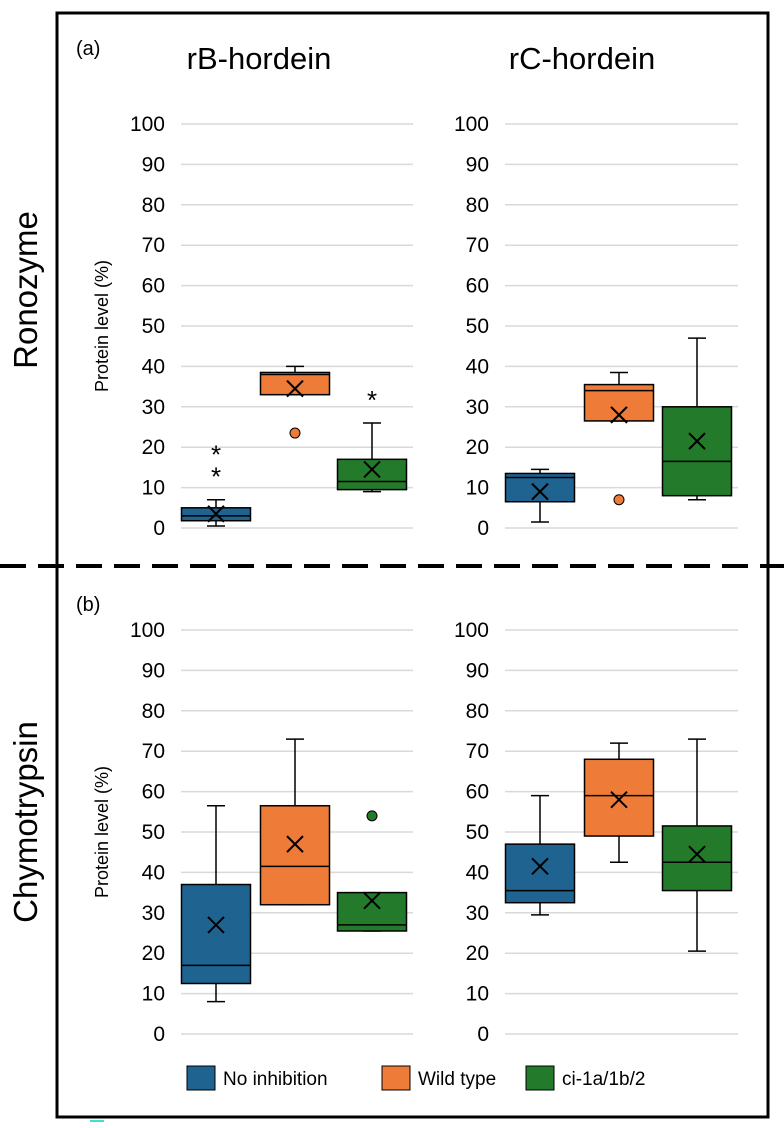 The width and height of the screenshot is (784, 1128). Describe the element at coordinates (415, 1078) in the screenshot. I see `legend: No inhibition Wild type ci-1a/1b/2` at that location.